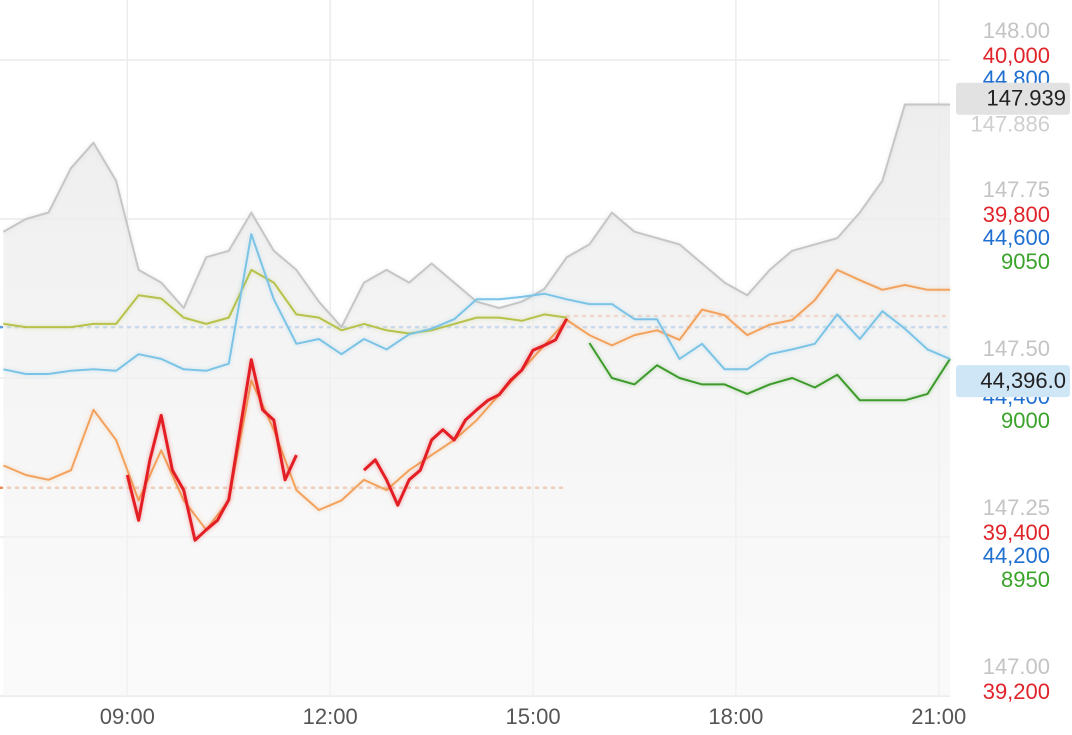 The width and height of the screenshot is (1072, 735). What do you see at coordinates (1025, 579) in the screenshot?
I see `y-tick-label: 8950` at bounding box center [1025, 579].